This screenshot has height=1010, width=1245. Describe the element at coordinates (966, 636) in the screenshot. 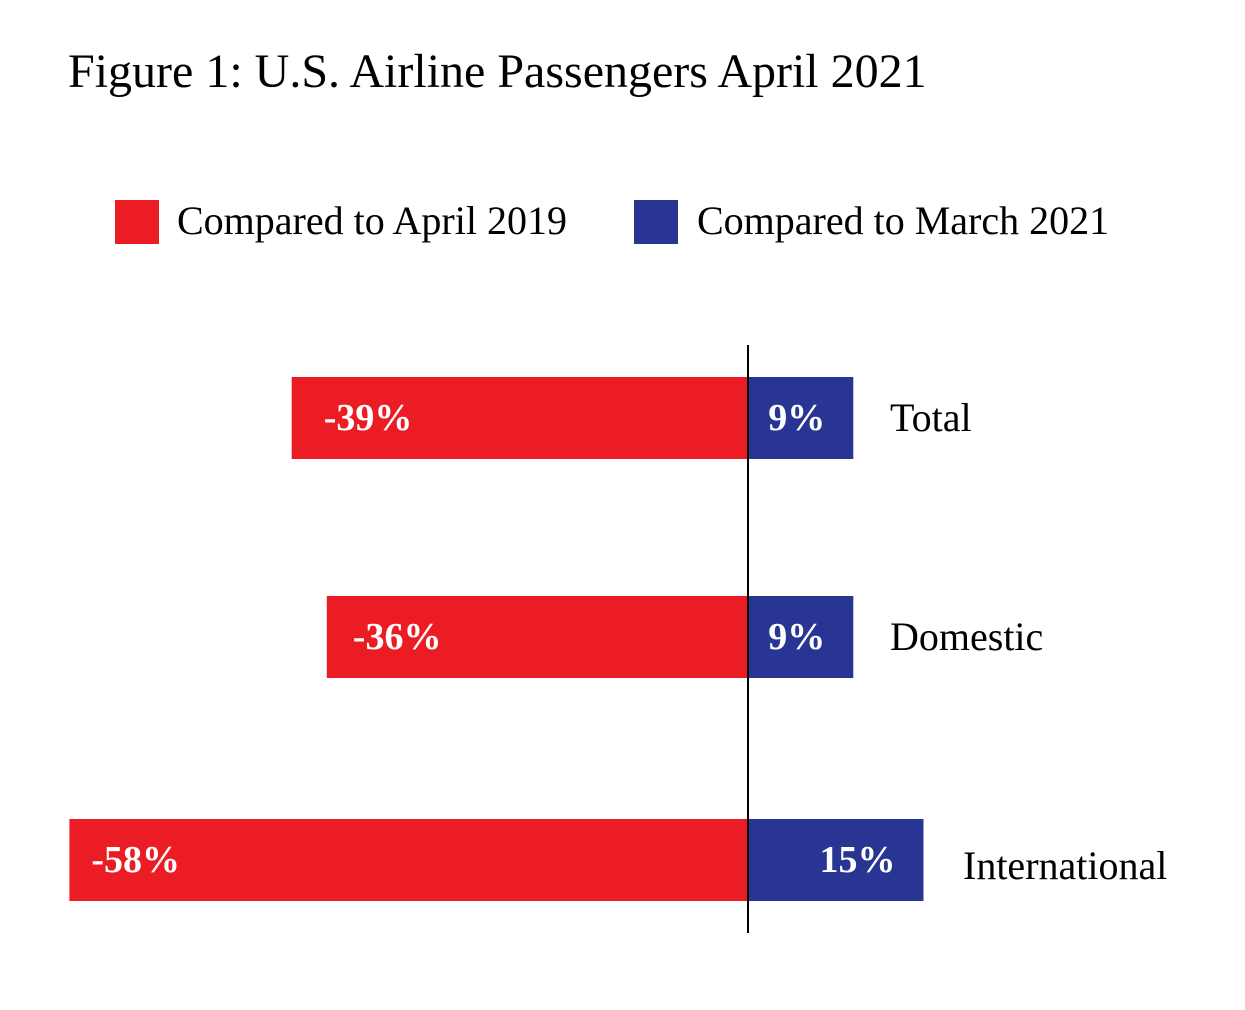

I see `category-label-domestic: Domestic` at that location.